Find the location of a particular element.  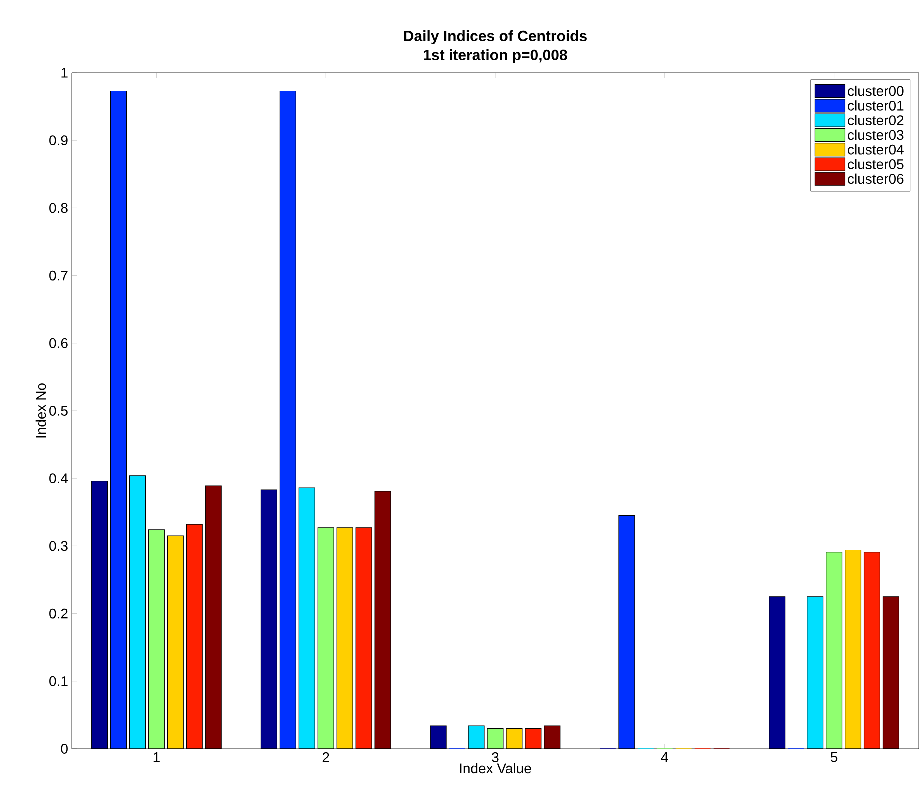

legend-label: cluster05 is located at coordinates (876, 164).